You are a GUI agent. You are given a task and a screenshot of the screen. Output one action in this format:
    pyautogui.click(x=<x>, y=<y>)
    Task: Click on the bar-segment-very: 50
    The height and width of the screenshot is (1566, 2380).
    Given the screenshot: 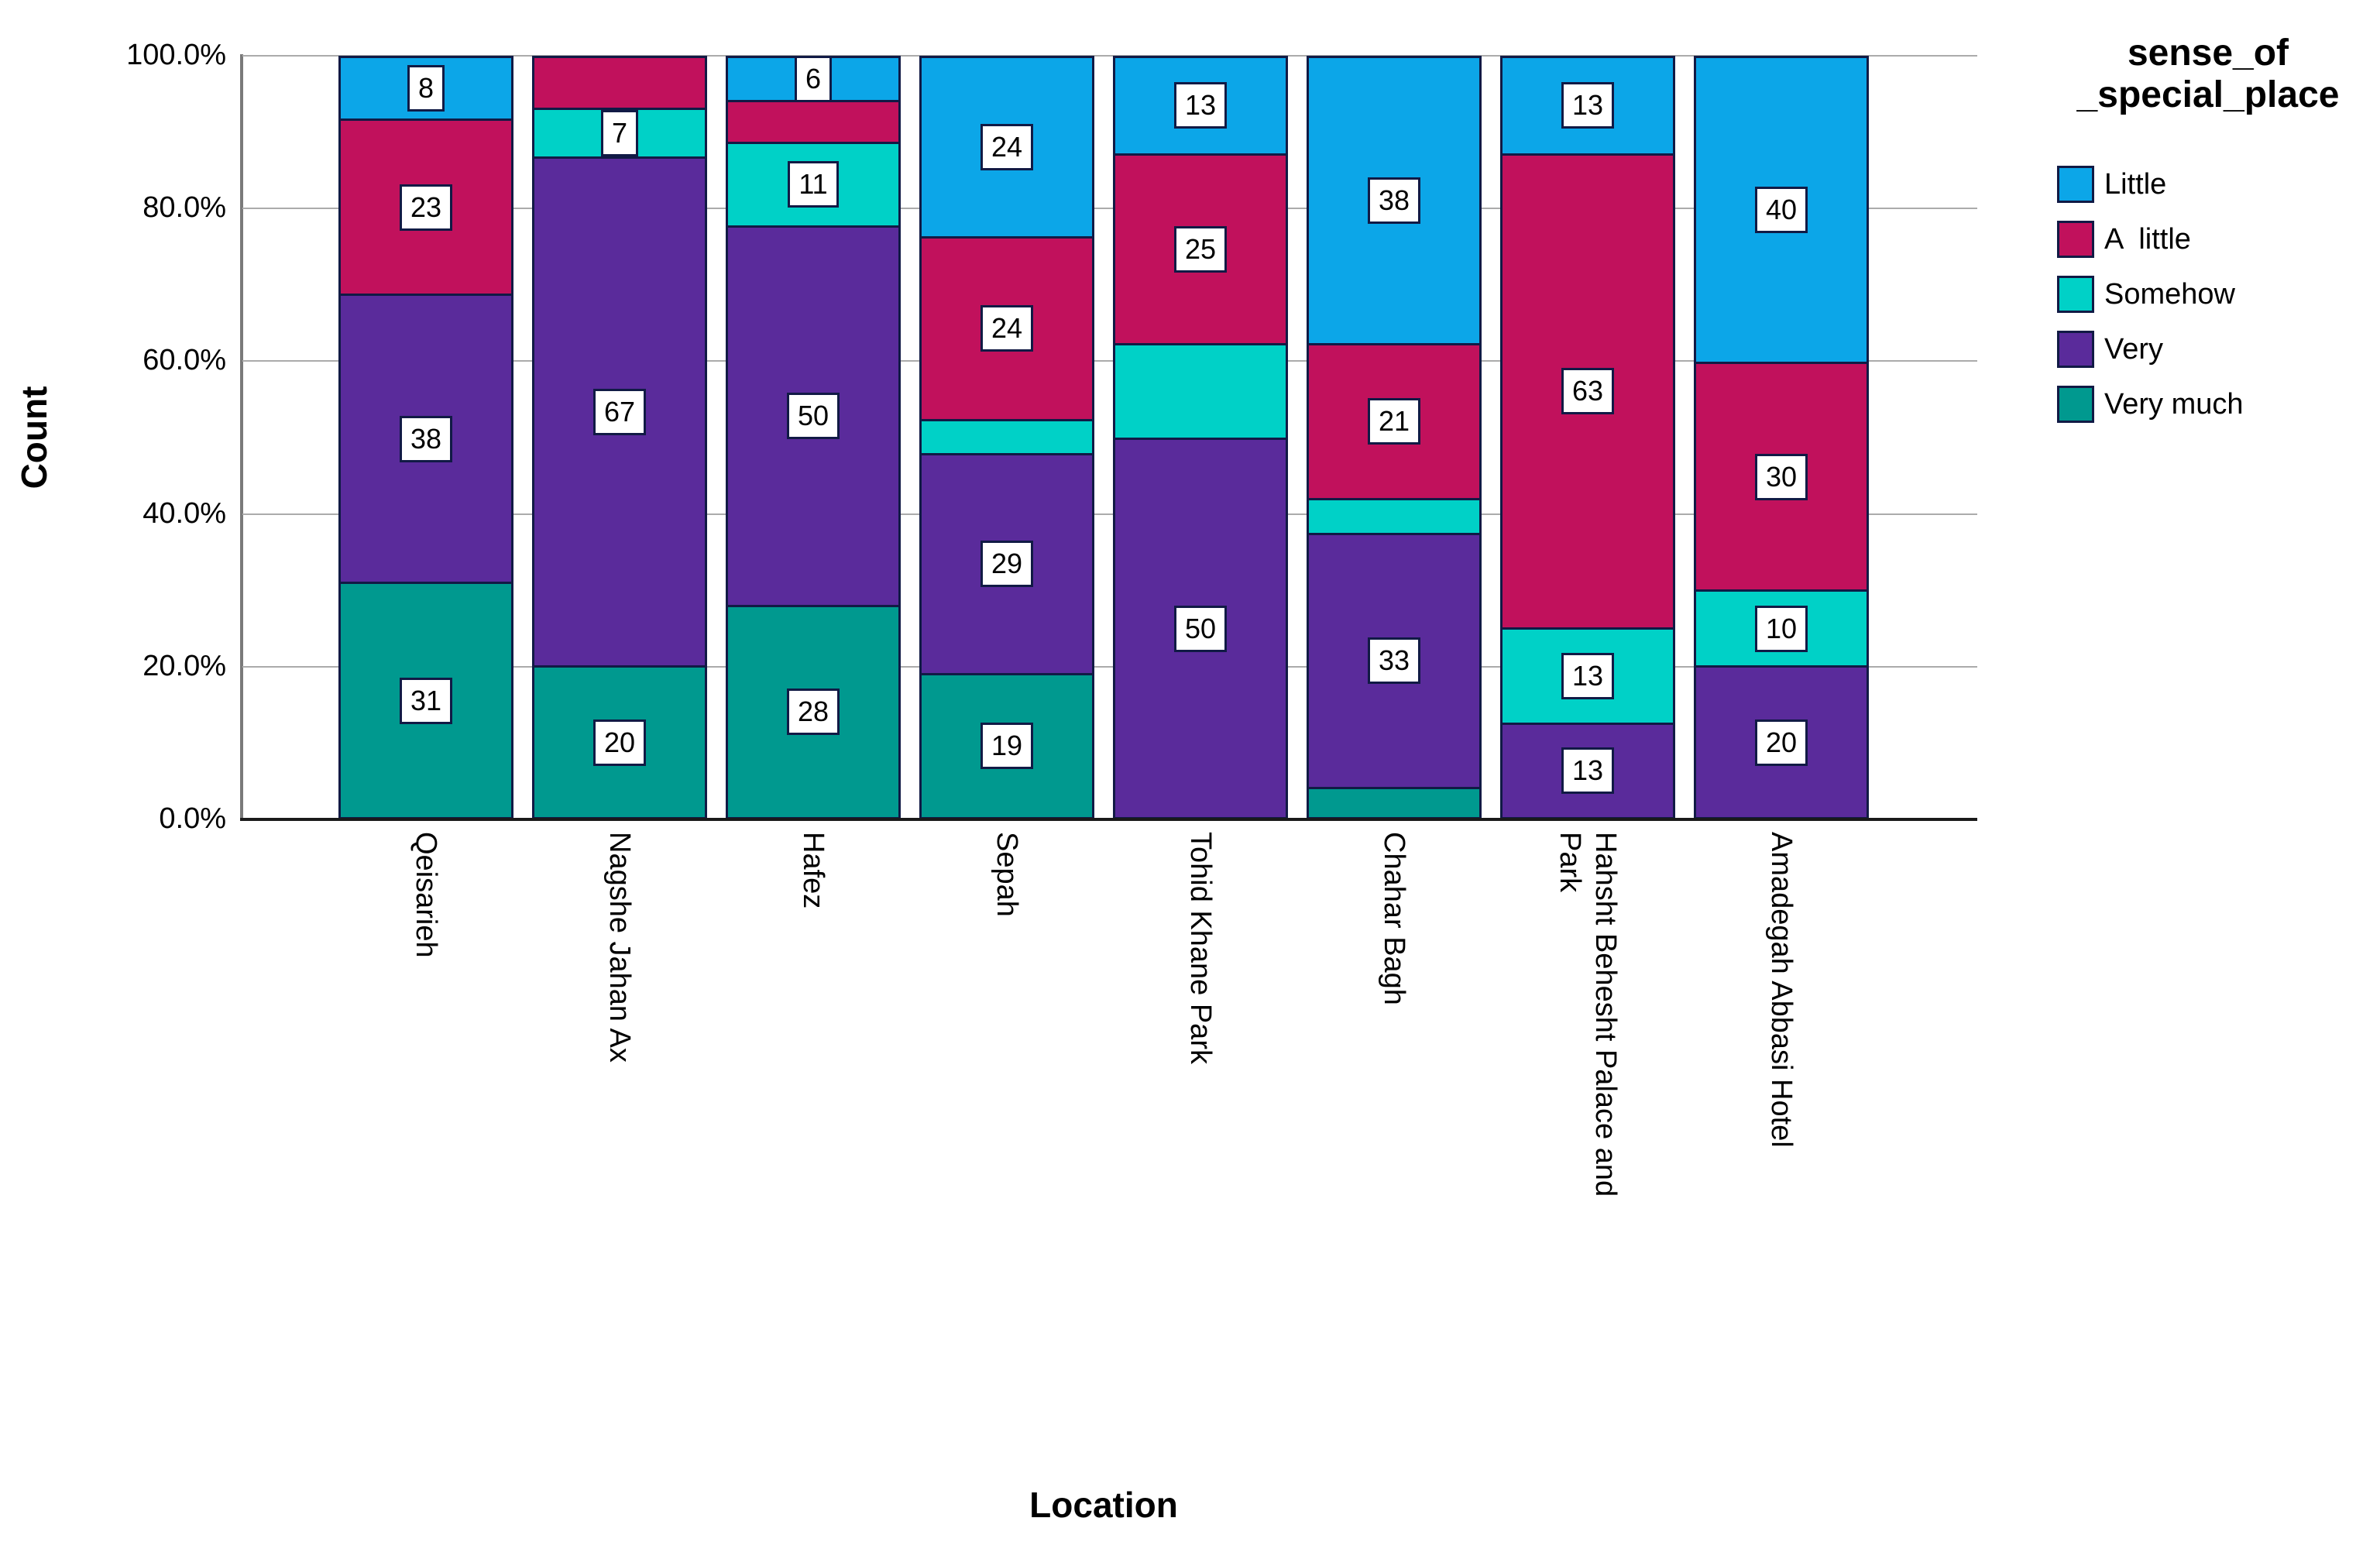 What is the action you would take?
    pyautogui.click(x=813, y=415)
    